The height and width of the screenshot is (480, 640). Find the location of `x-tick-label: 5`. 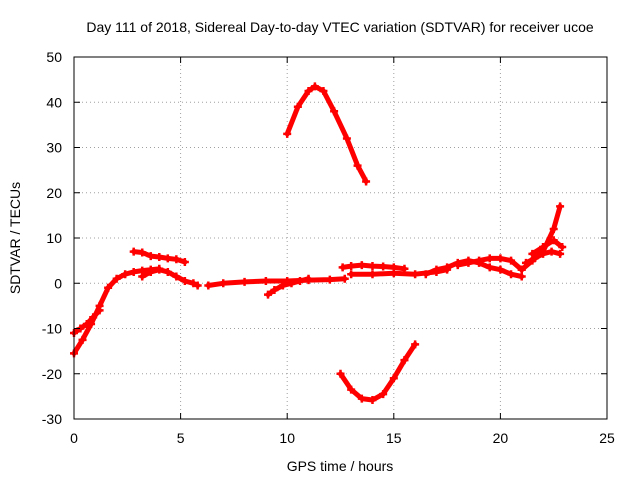

x-tick-label: 5 is located at coordinates (181, 438).